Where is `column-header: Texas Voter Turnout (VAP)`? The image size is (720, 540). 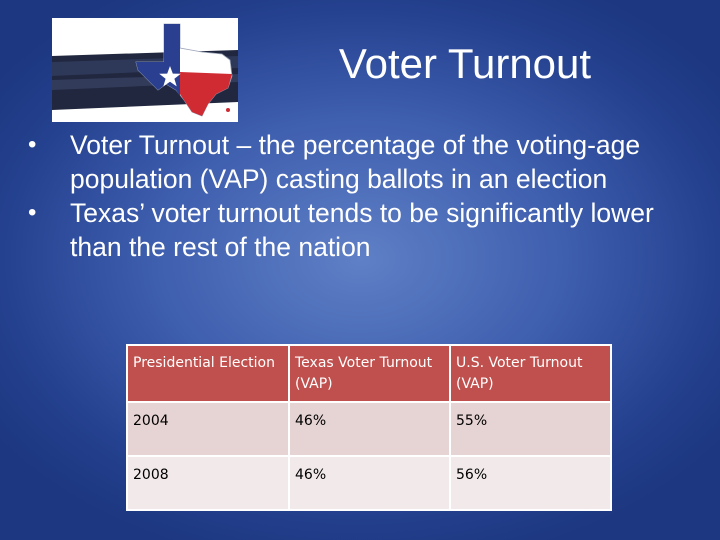 column-header: Texas Voter Turnout (VAP) is located at coordinates (369, 373).